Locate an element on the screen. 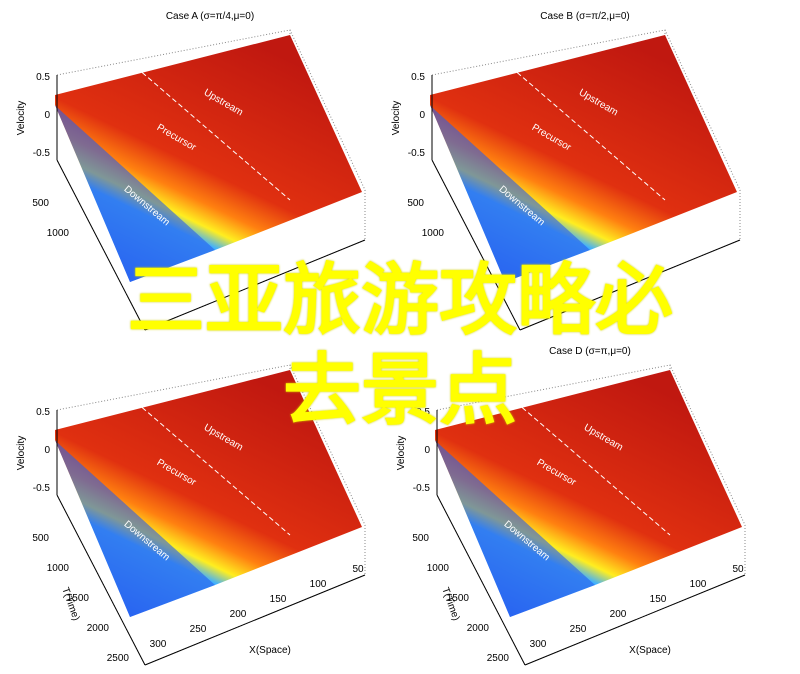 This screenshot has height=674, width=800. overlay-line-2: 去景点 is located at coordinates (399, 391).